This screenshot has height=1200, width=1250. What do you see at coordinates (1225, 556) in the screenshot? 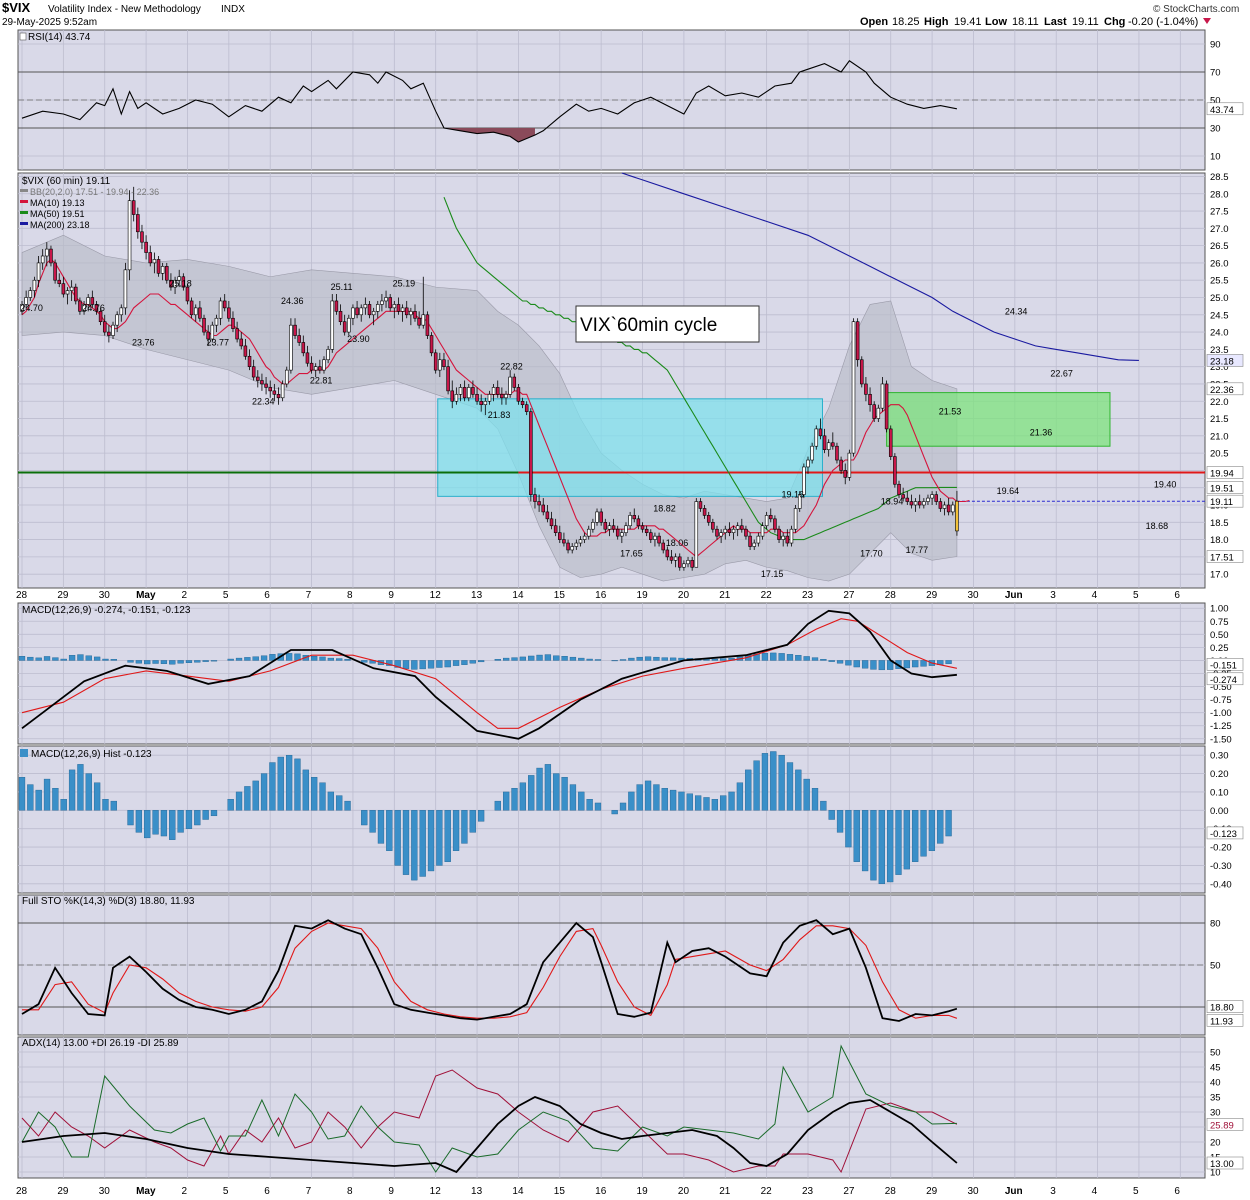
I see `price-tag-box` at bounding box center [1225, 556].